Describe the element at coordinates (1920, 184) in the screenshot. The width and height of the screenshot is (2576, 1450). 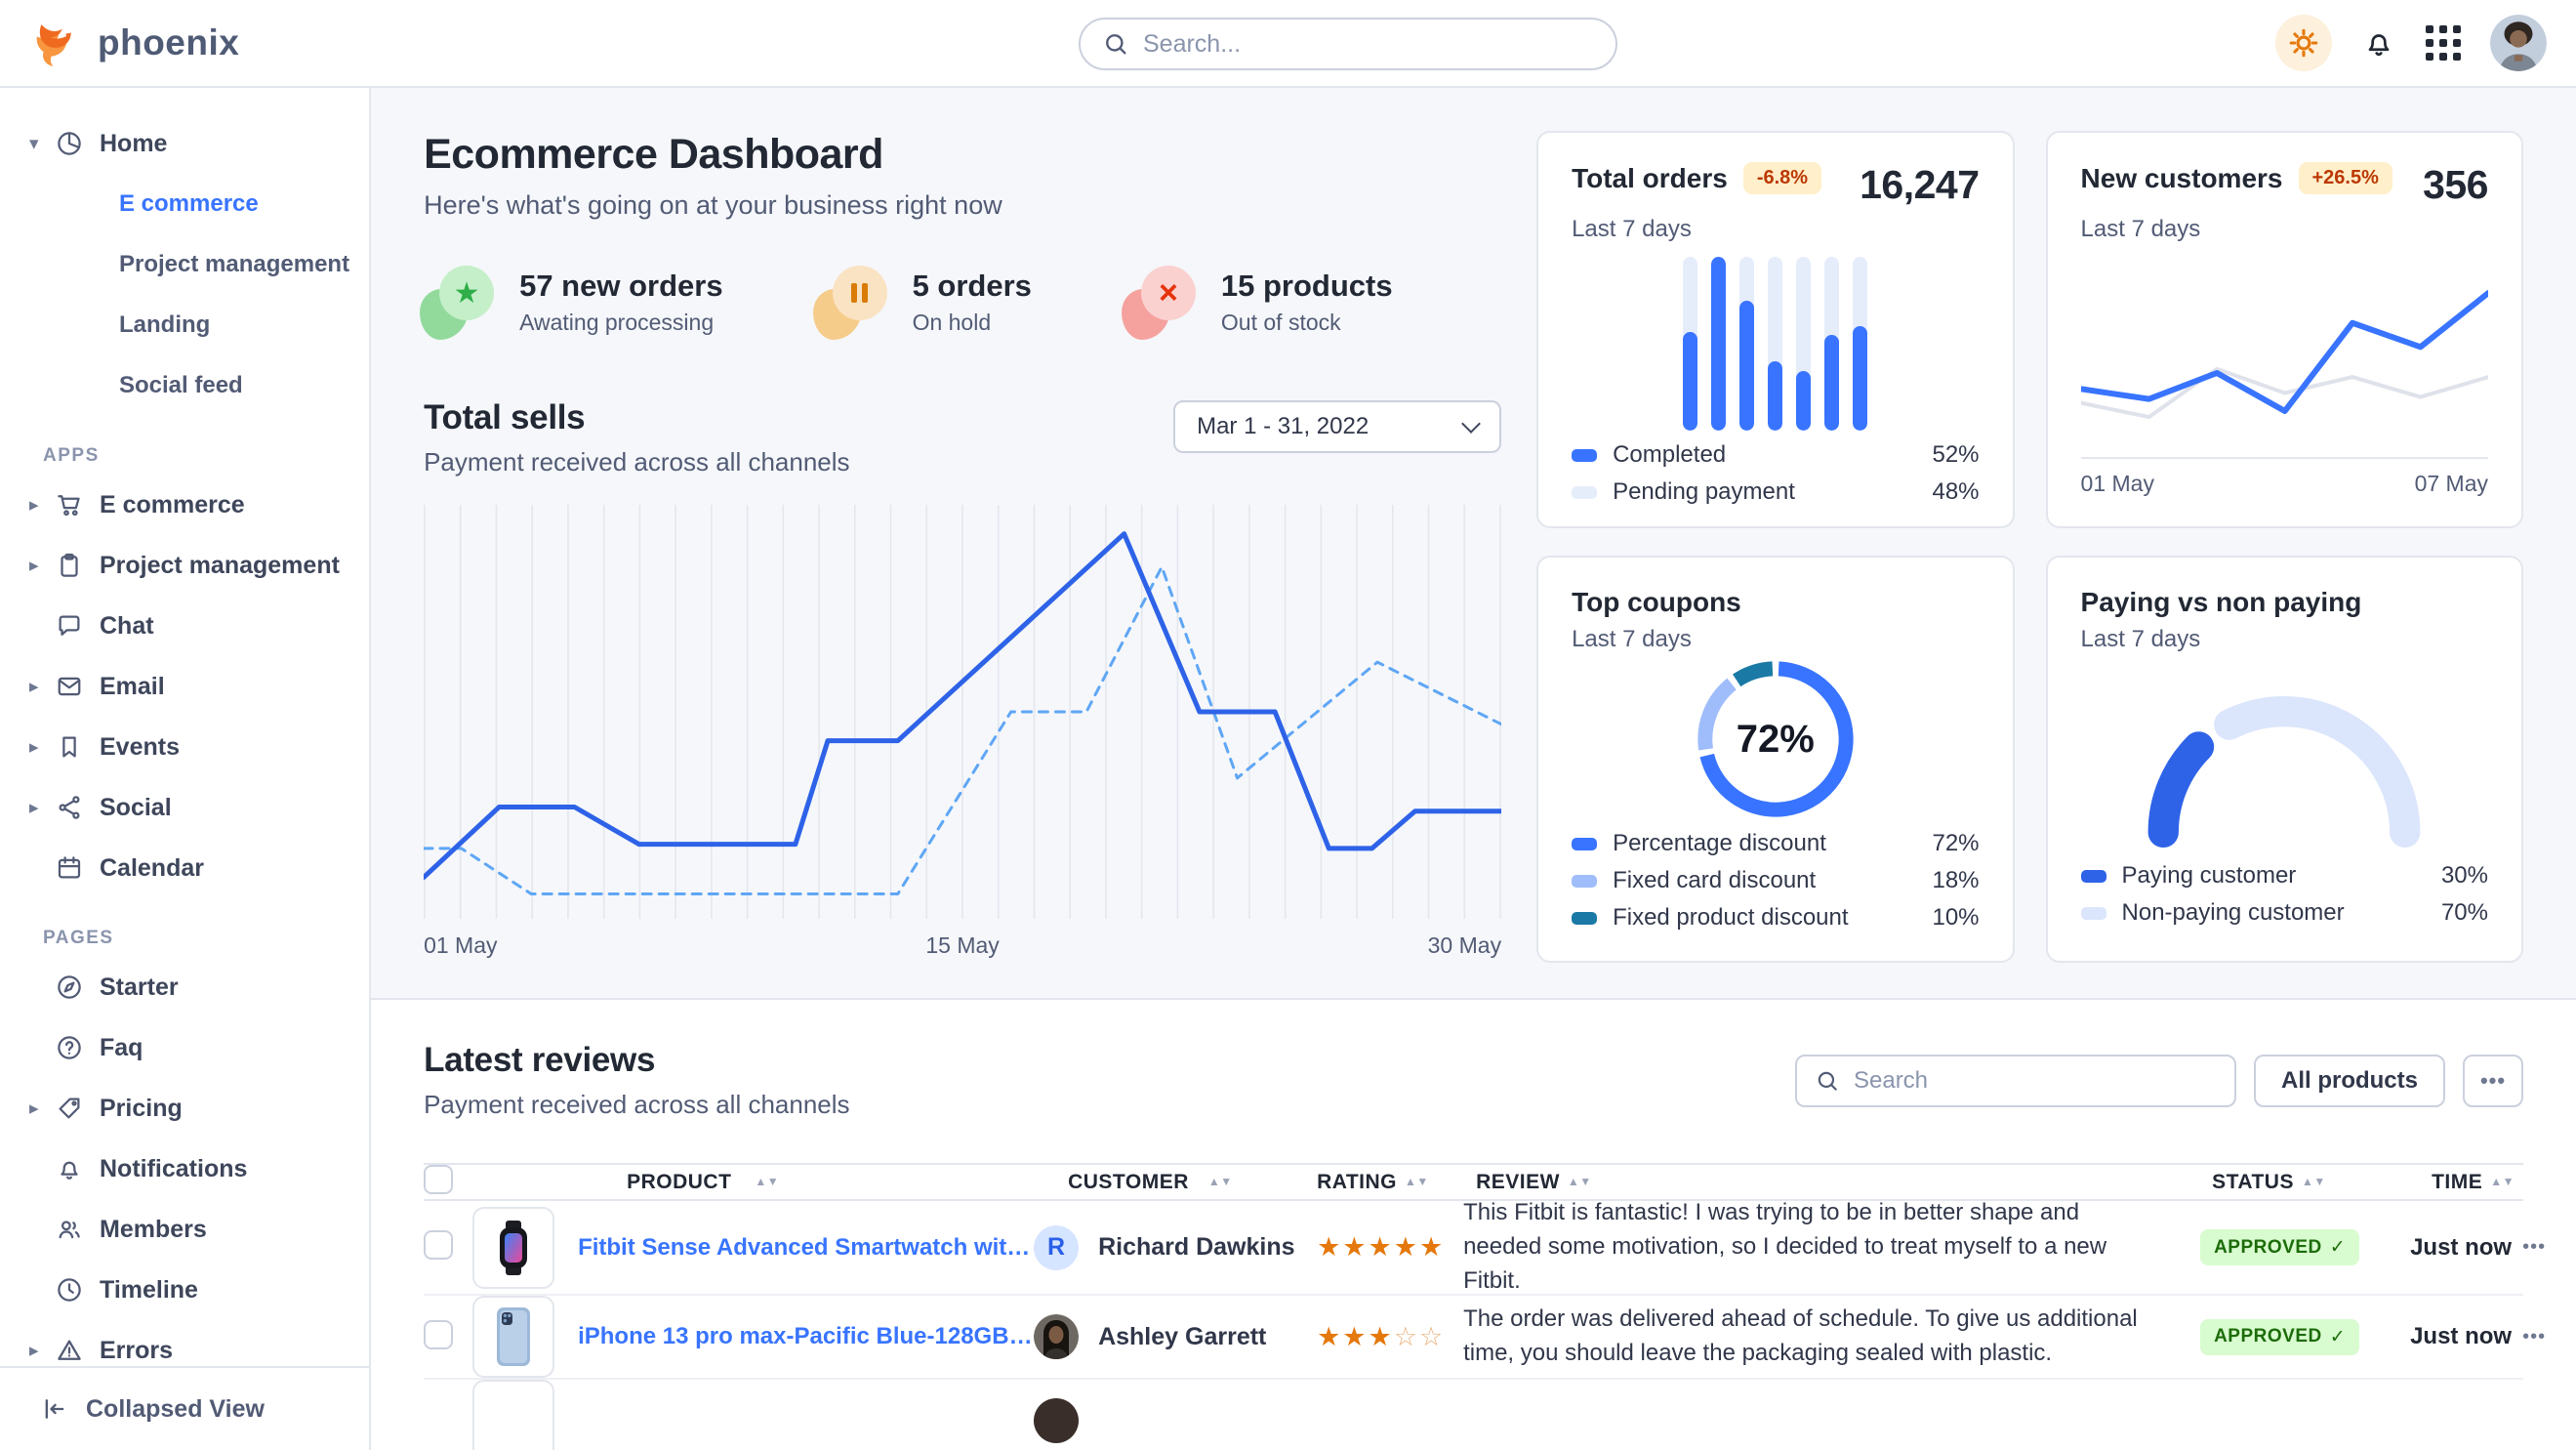
I see `total-orders-value: 16,247` at that location.